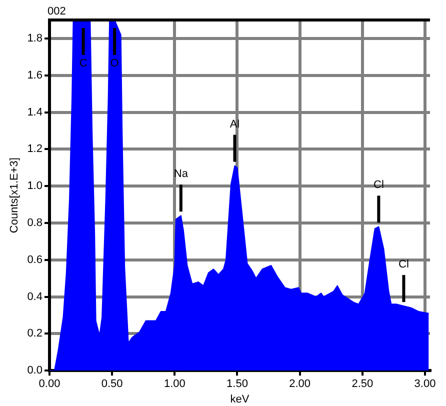  What do you see at coordinates (56, 12) in the screenshot?
I see `text: 002` at bounding box center [56, 12].